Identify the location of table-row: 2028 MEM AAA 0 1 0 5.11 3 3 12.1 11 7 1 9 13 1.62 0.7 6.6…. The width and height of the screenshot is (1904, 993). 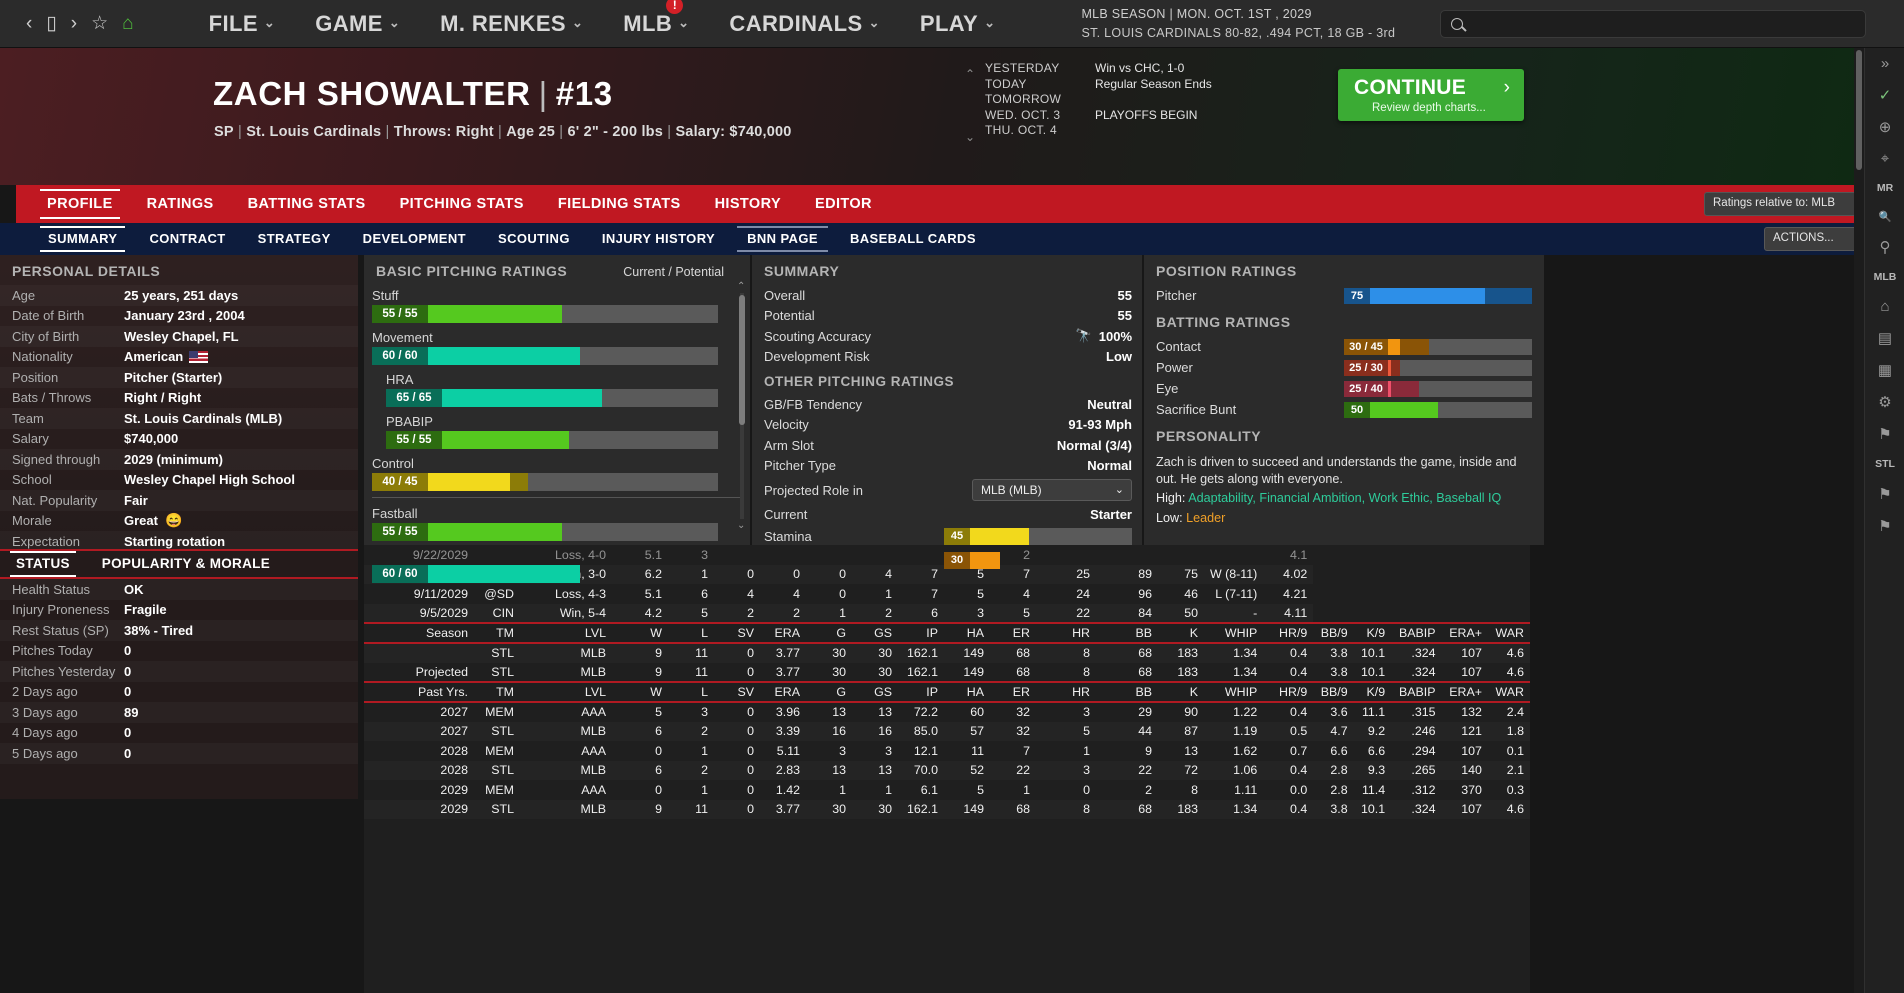
(947, 751).